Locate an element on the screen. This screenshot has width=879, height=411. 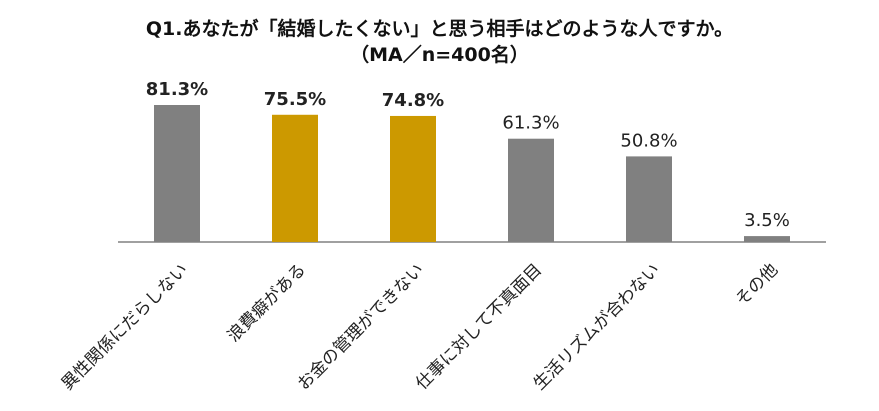
category-label-3: お金の管理ができない is located at coordinates (361, 327).